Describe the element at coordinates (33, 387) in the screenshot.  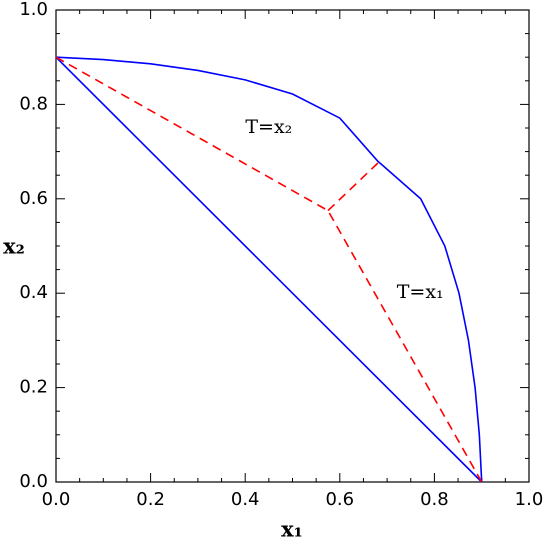
I see `y-tick-label: 0.2` at that location.